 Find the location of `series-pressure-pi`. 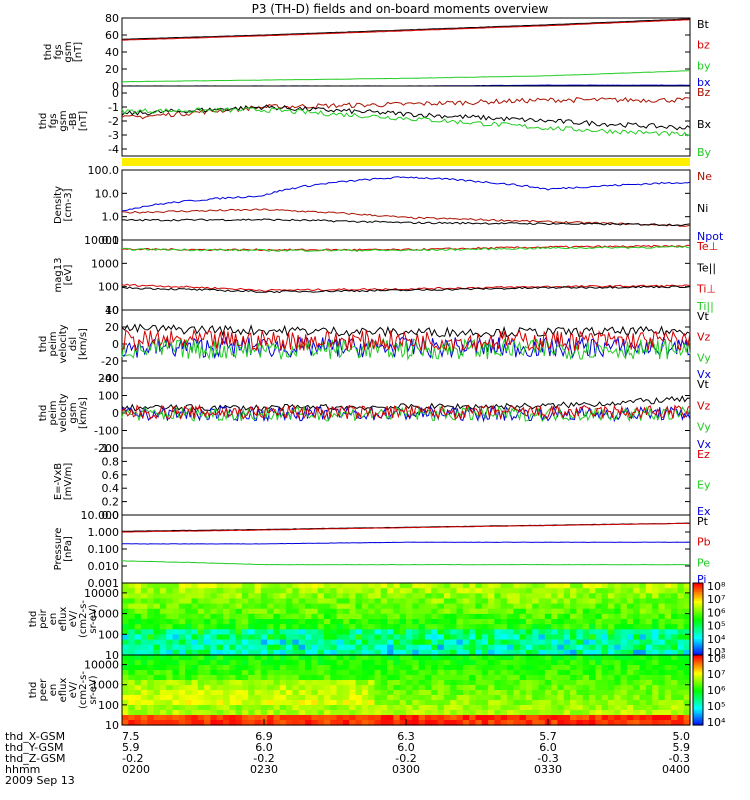

series-pressure-pi is located at coordinates (406, 543).